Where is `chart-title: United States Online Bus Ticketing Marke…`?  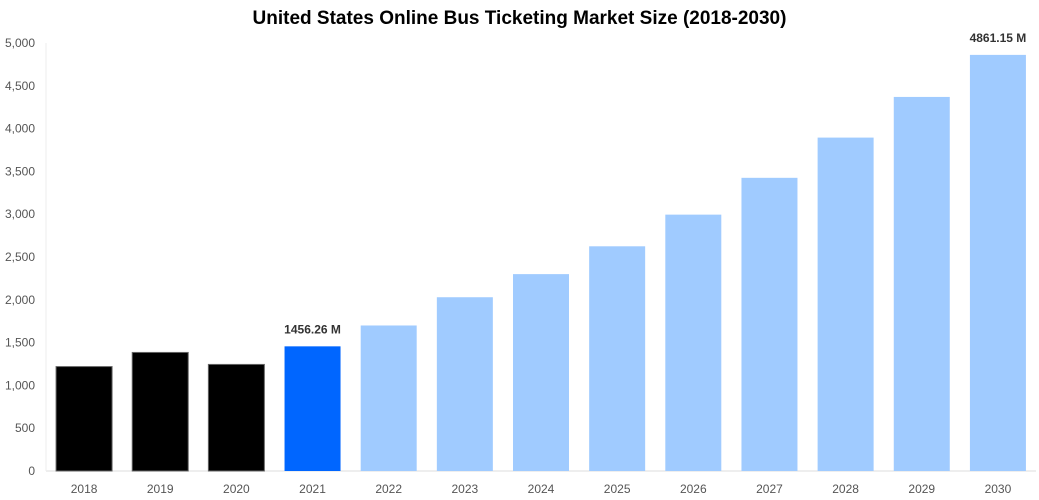 chart-title: United States Online Bus Ticketing Marke… is located at coordinates (519, 18).